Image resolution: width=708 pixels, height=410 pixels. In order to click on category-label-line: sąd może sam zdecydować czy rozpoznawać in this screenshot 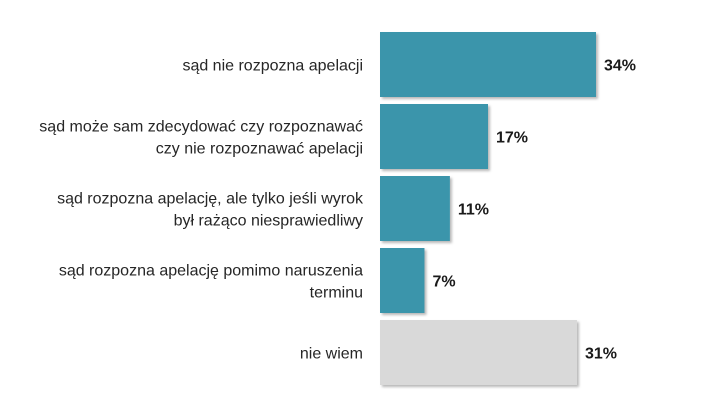, I will do `click(201, 127)`.